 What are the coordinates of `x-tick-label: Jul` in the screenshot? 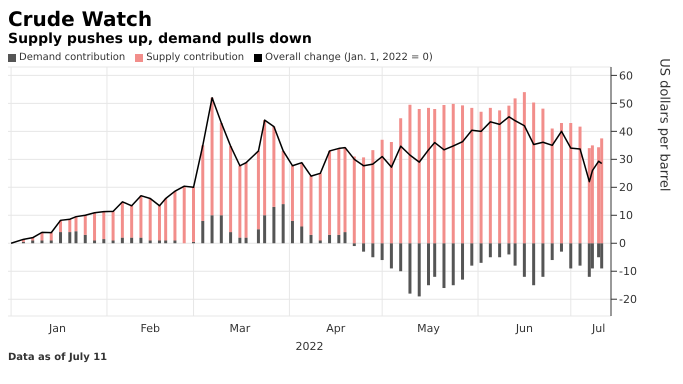 It's located at (598, 328).